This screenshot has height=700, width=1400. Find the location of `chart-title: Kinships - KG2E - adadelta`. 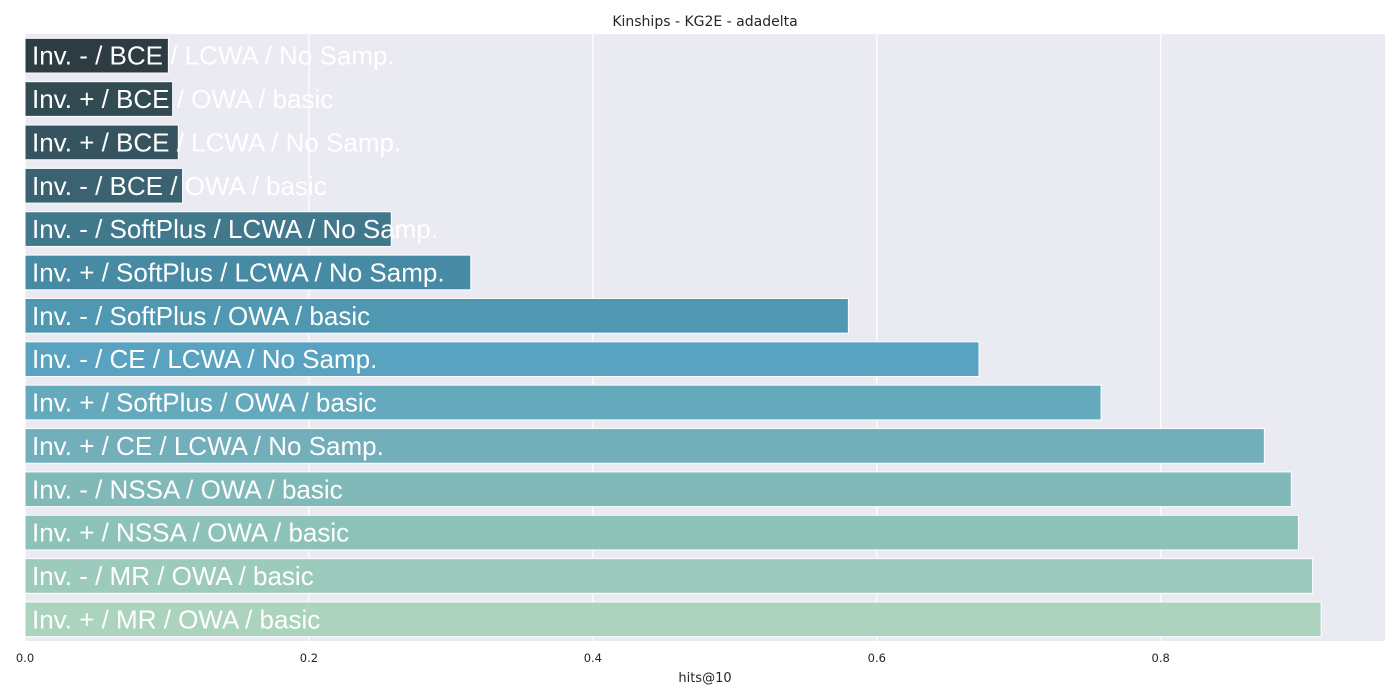

chart-title: Kinships - KG2E - adadelta is located at coordinates (704, 22).